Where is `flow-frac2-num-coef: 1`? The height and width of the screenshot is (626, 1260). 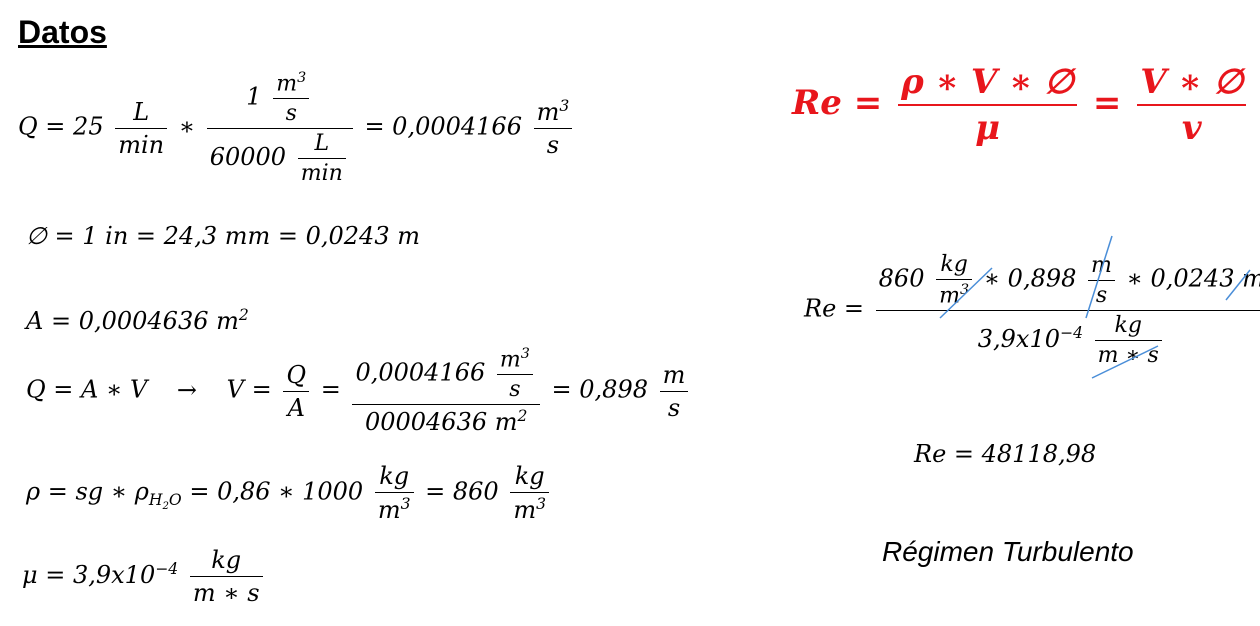 flow-frac2-num-coef: 1 is located at coordinates (254, 96).